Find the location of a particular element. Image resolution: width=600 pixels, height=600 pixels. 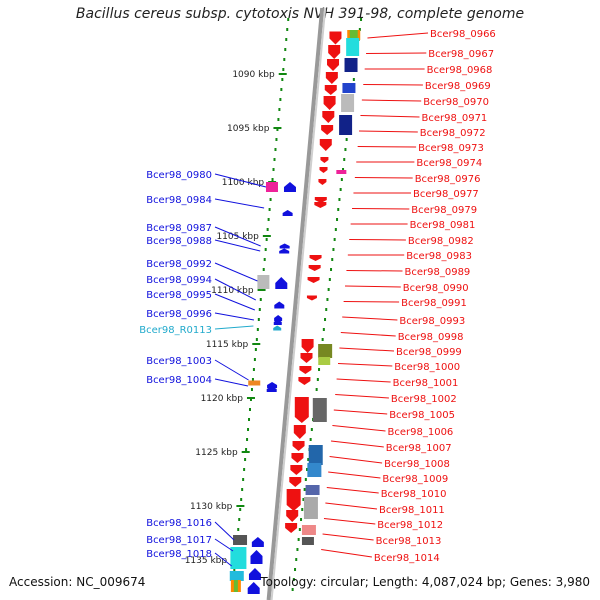

plus-gene-label: Bcer98_0994 is located at coordinates (179, 280).